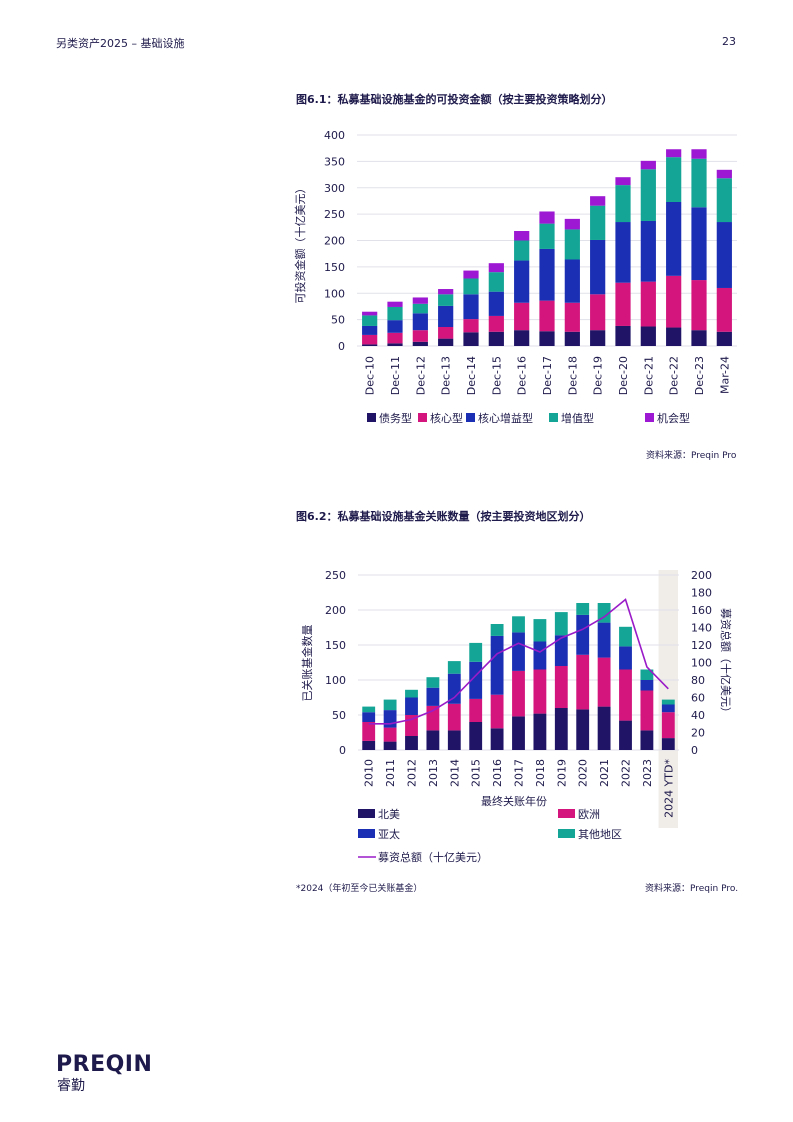  I want to click on x-tick-label: Dec-10, so click(370, 375).